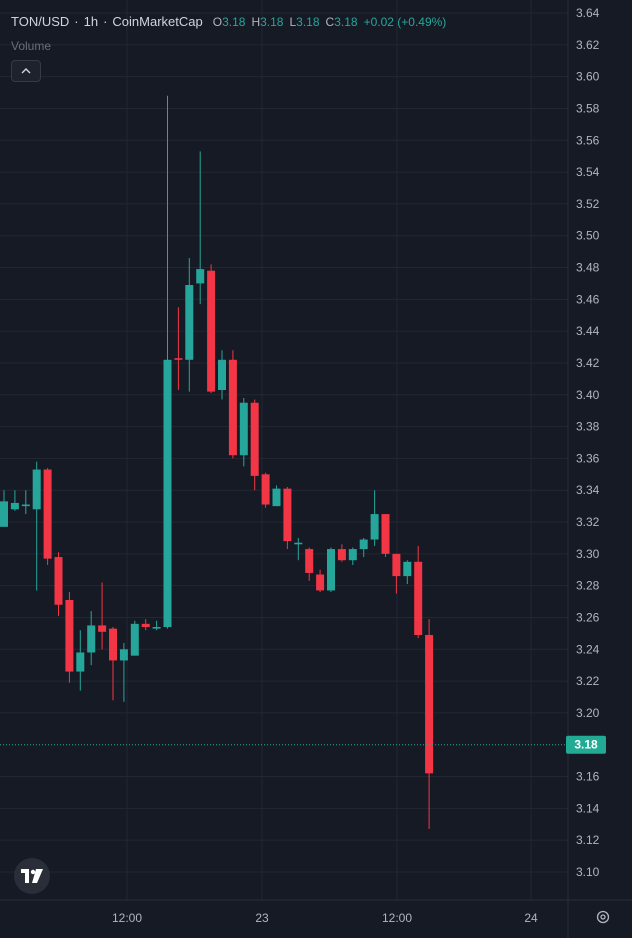 The image size is (632, 938). I want to click on ohlc-close: C3.18, so click(342, 22).